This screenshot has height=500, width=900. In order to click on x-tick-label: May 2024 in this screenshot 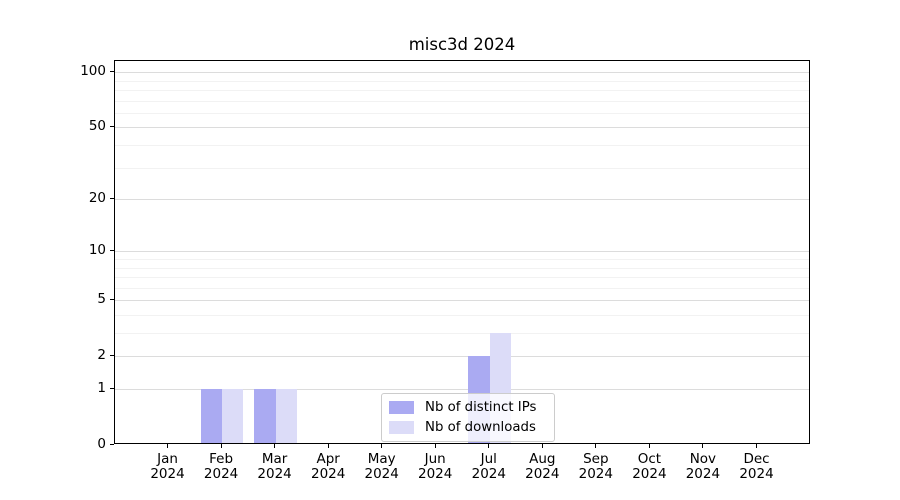, I will do `click(381, 466)`.